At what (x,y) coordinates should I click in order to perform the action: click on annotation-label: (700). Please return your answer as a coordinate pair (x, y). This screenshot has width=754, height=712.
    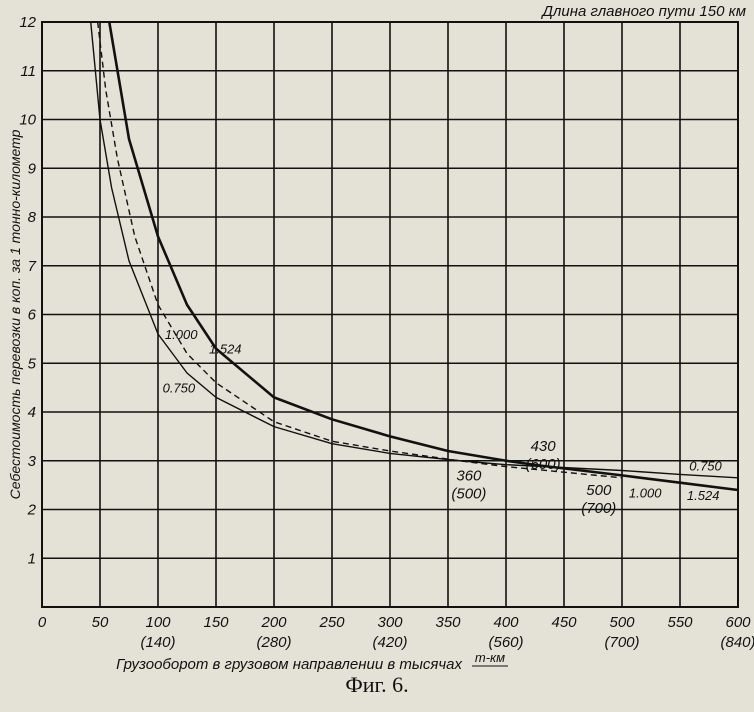
    Looking at the image, I should click on (598, 508).